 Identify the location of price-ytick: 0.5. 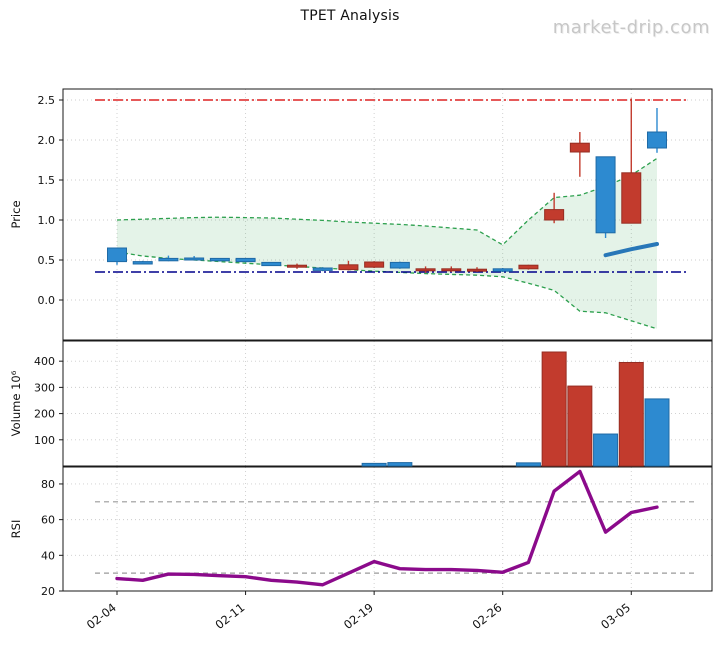
(47, 260).